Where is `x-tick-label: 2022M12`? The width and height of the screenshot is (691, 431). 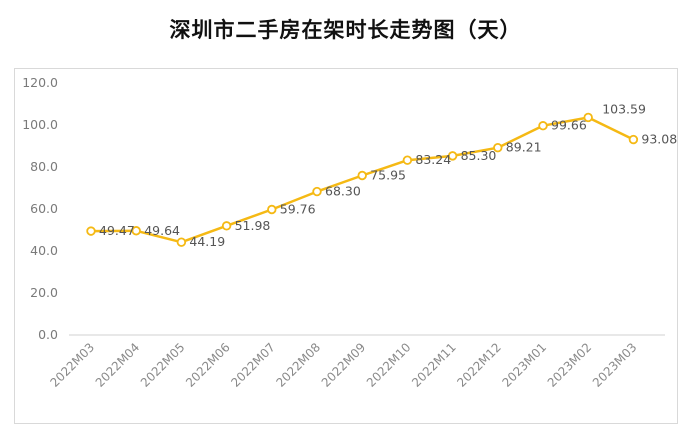
x-tick-label: 2022M12 is located at coordinates (479, 365).